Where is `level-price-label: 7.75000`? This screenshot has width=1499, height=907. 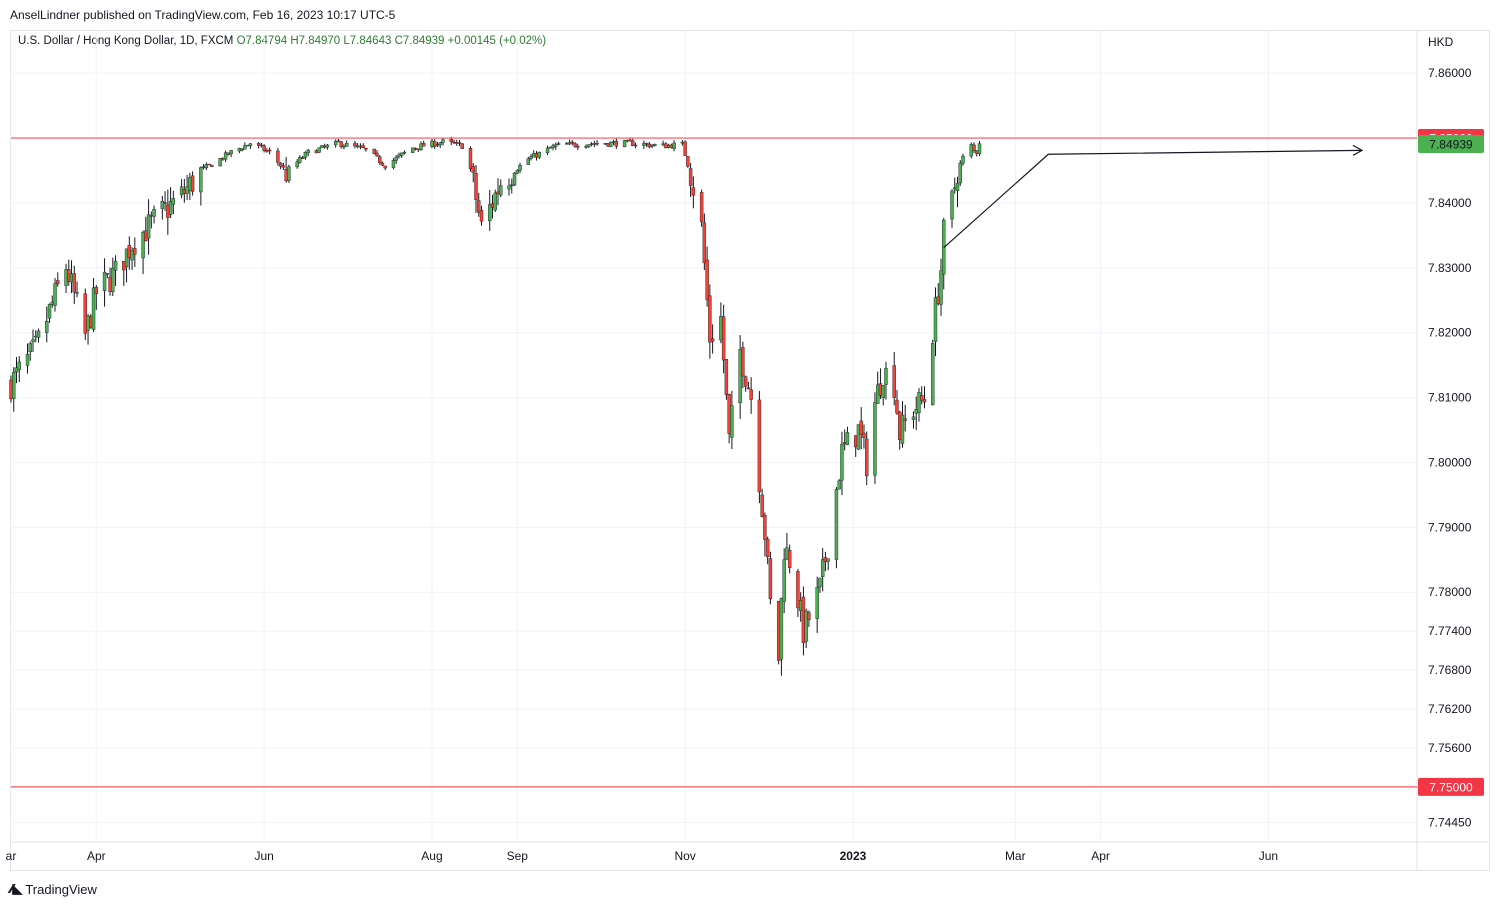
level-price-label: 7.75000 is located at coordinates (1451, 787).